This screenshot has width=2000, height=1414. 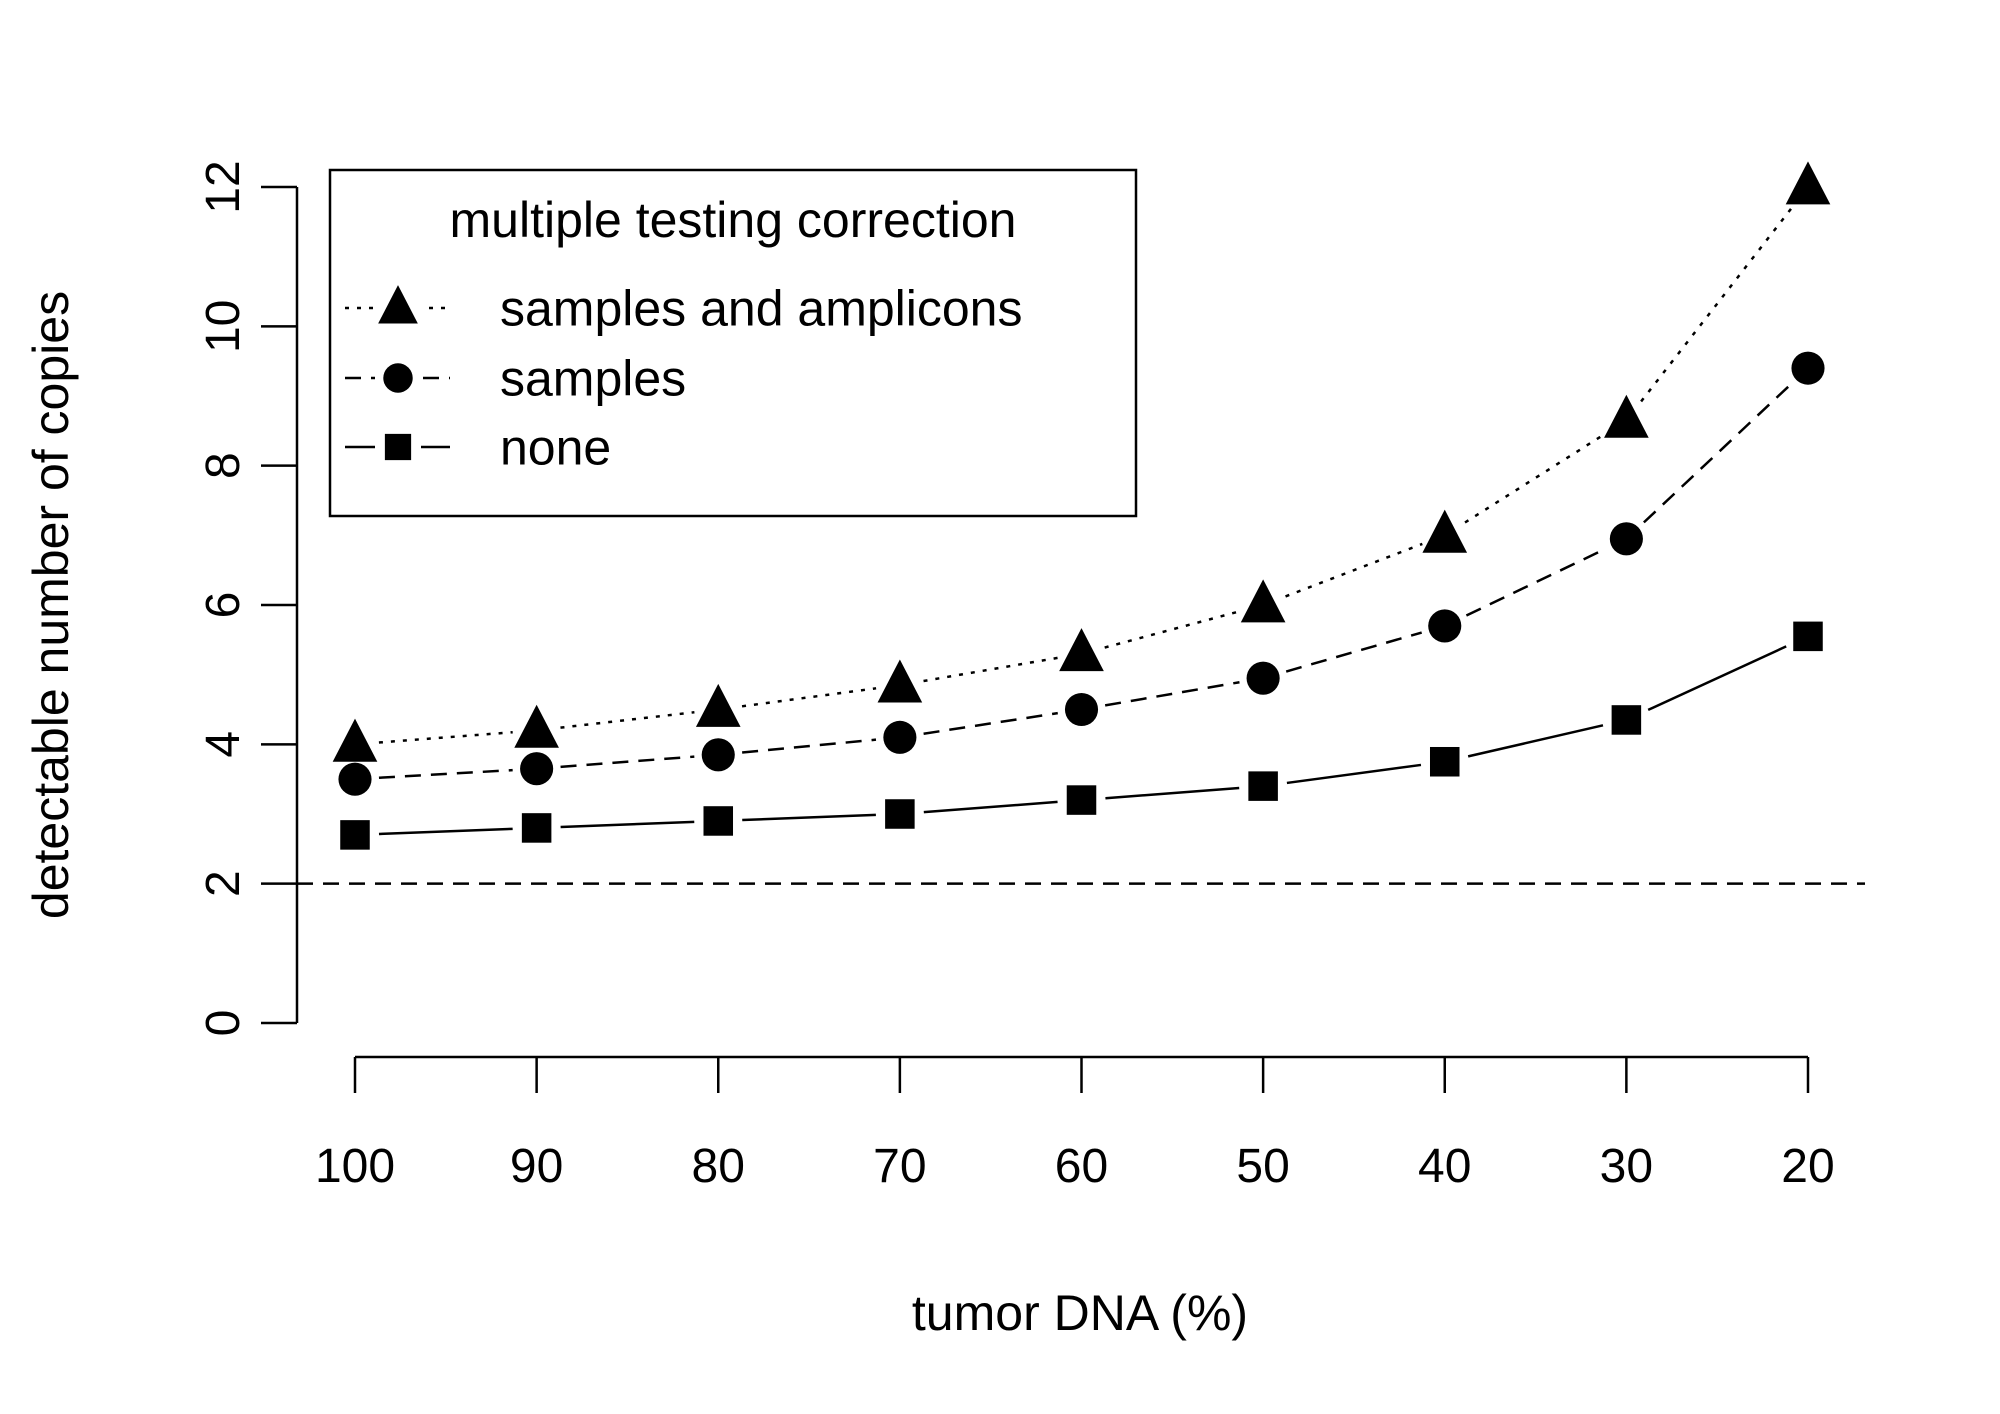 I want to click on x-tick-label: 60, so click(x=1081, y=1166).